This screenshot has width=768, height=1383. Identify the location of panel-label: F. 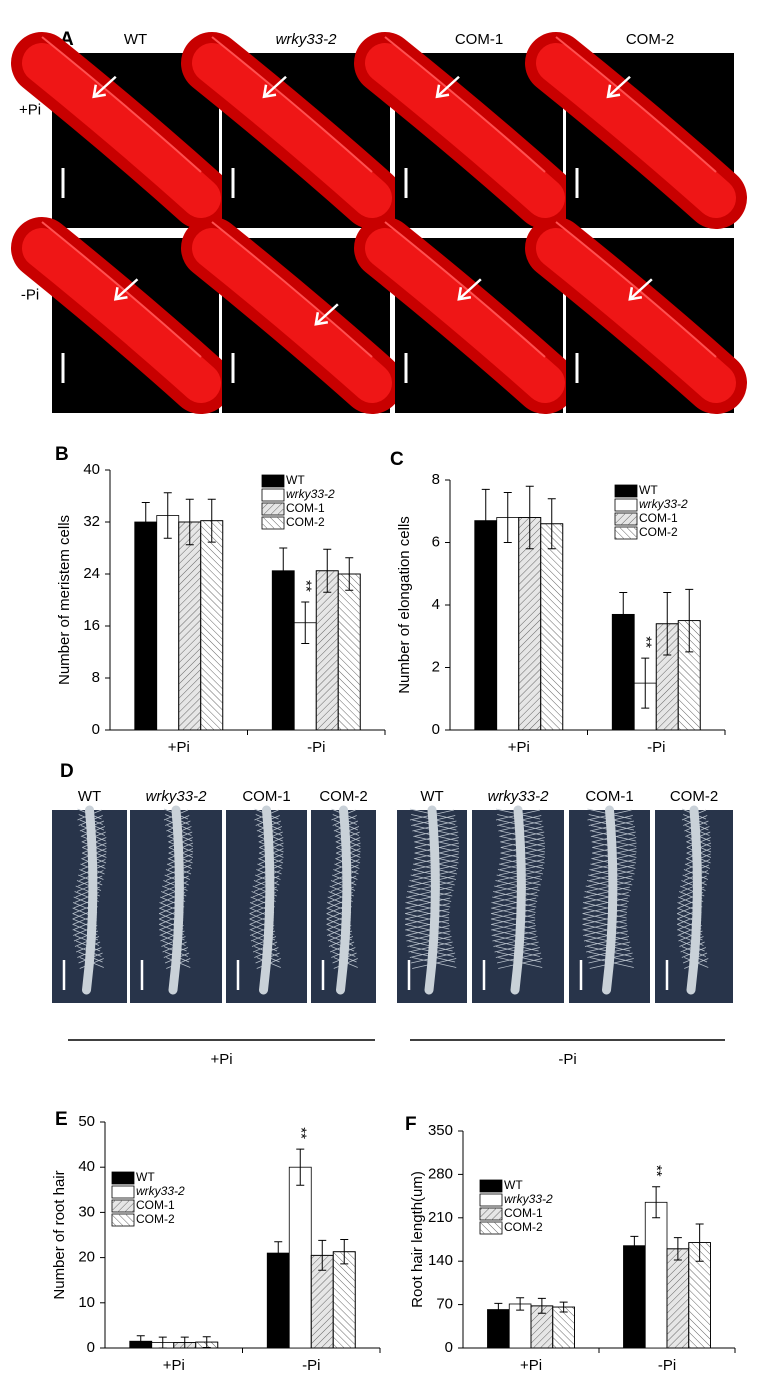
(411, 1124).